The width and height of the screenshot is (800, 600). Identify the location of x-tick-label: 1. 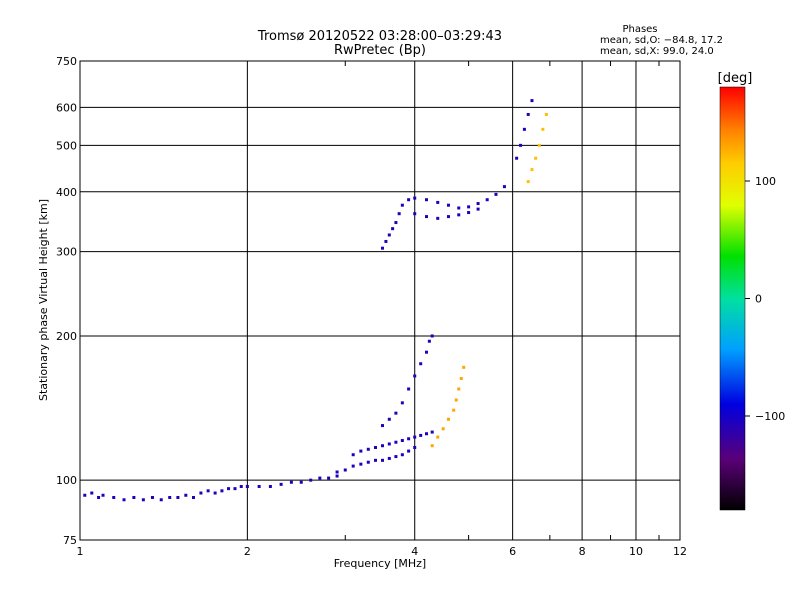
(80, 551).